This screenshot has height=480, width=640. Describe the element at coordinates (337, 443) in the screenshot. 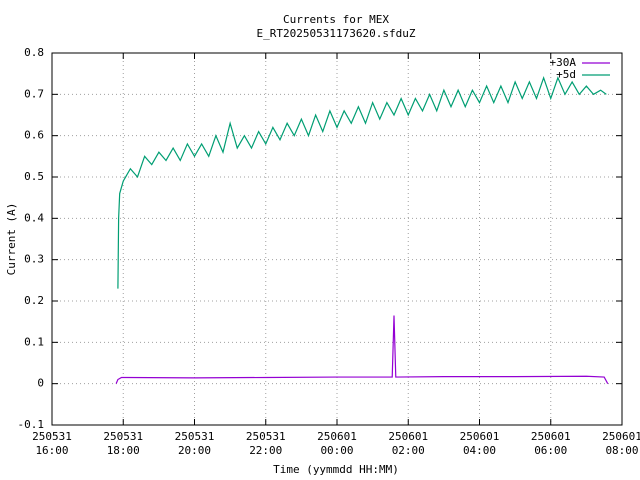

I see `x-tick-label: 250601 00:00` at that location.